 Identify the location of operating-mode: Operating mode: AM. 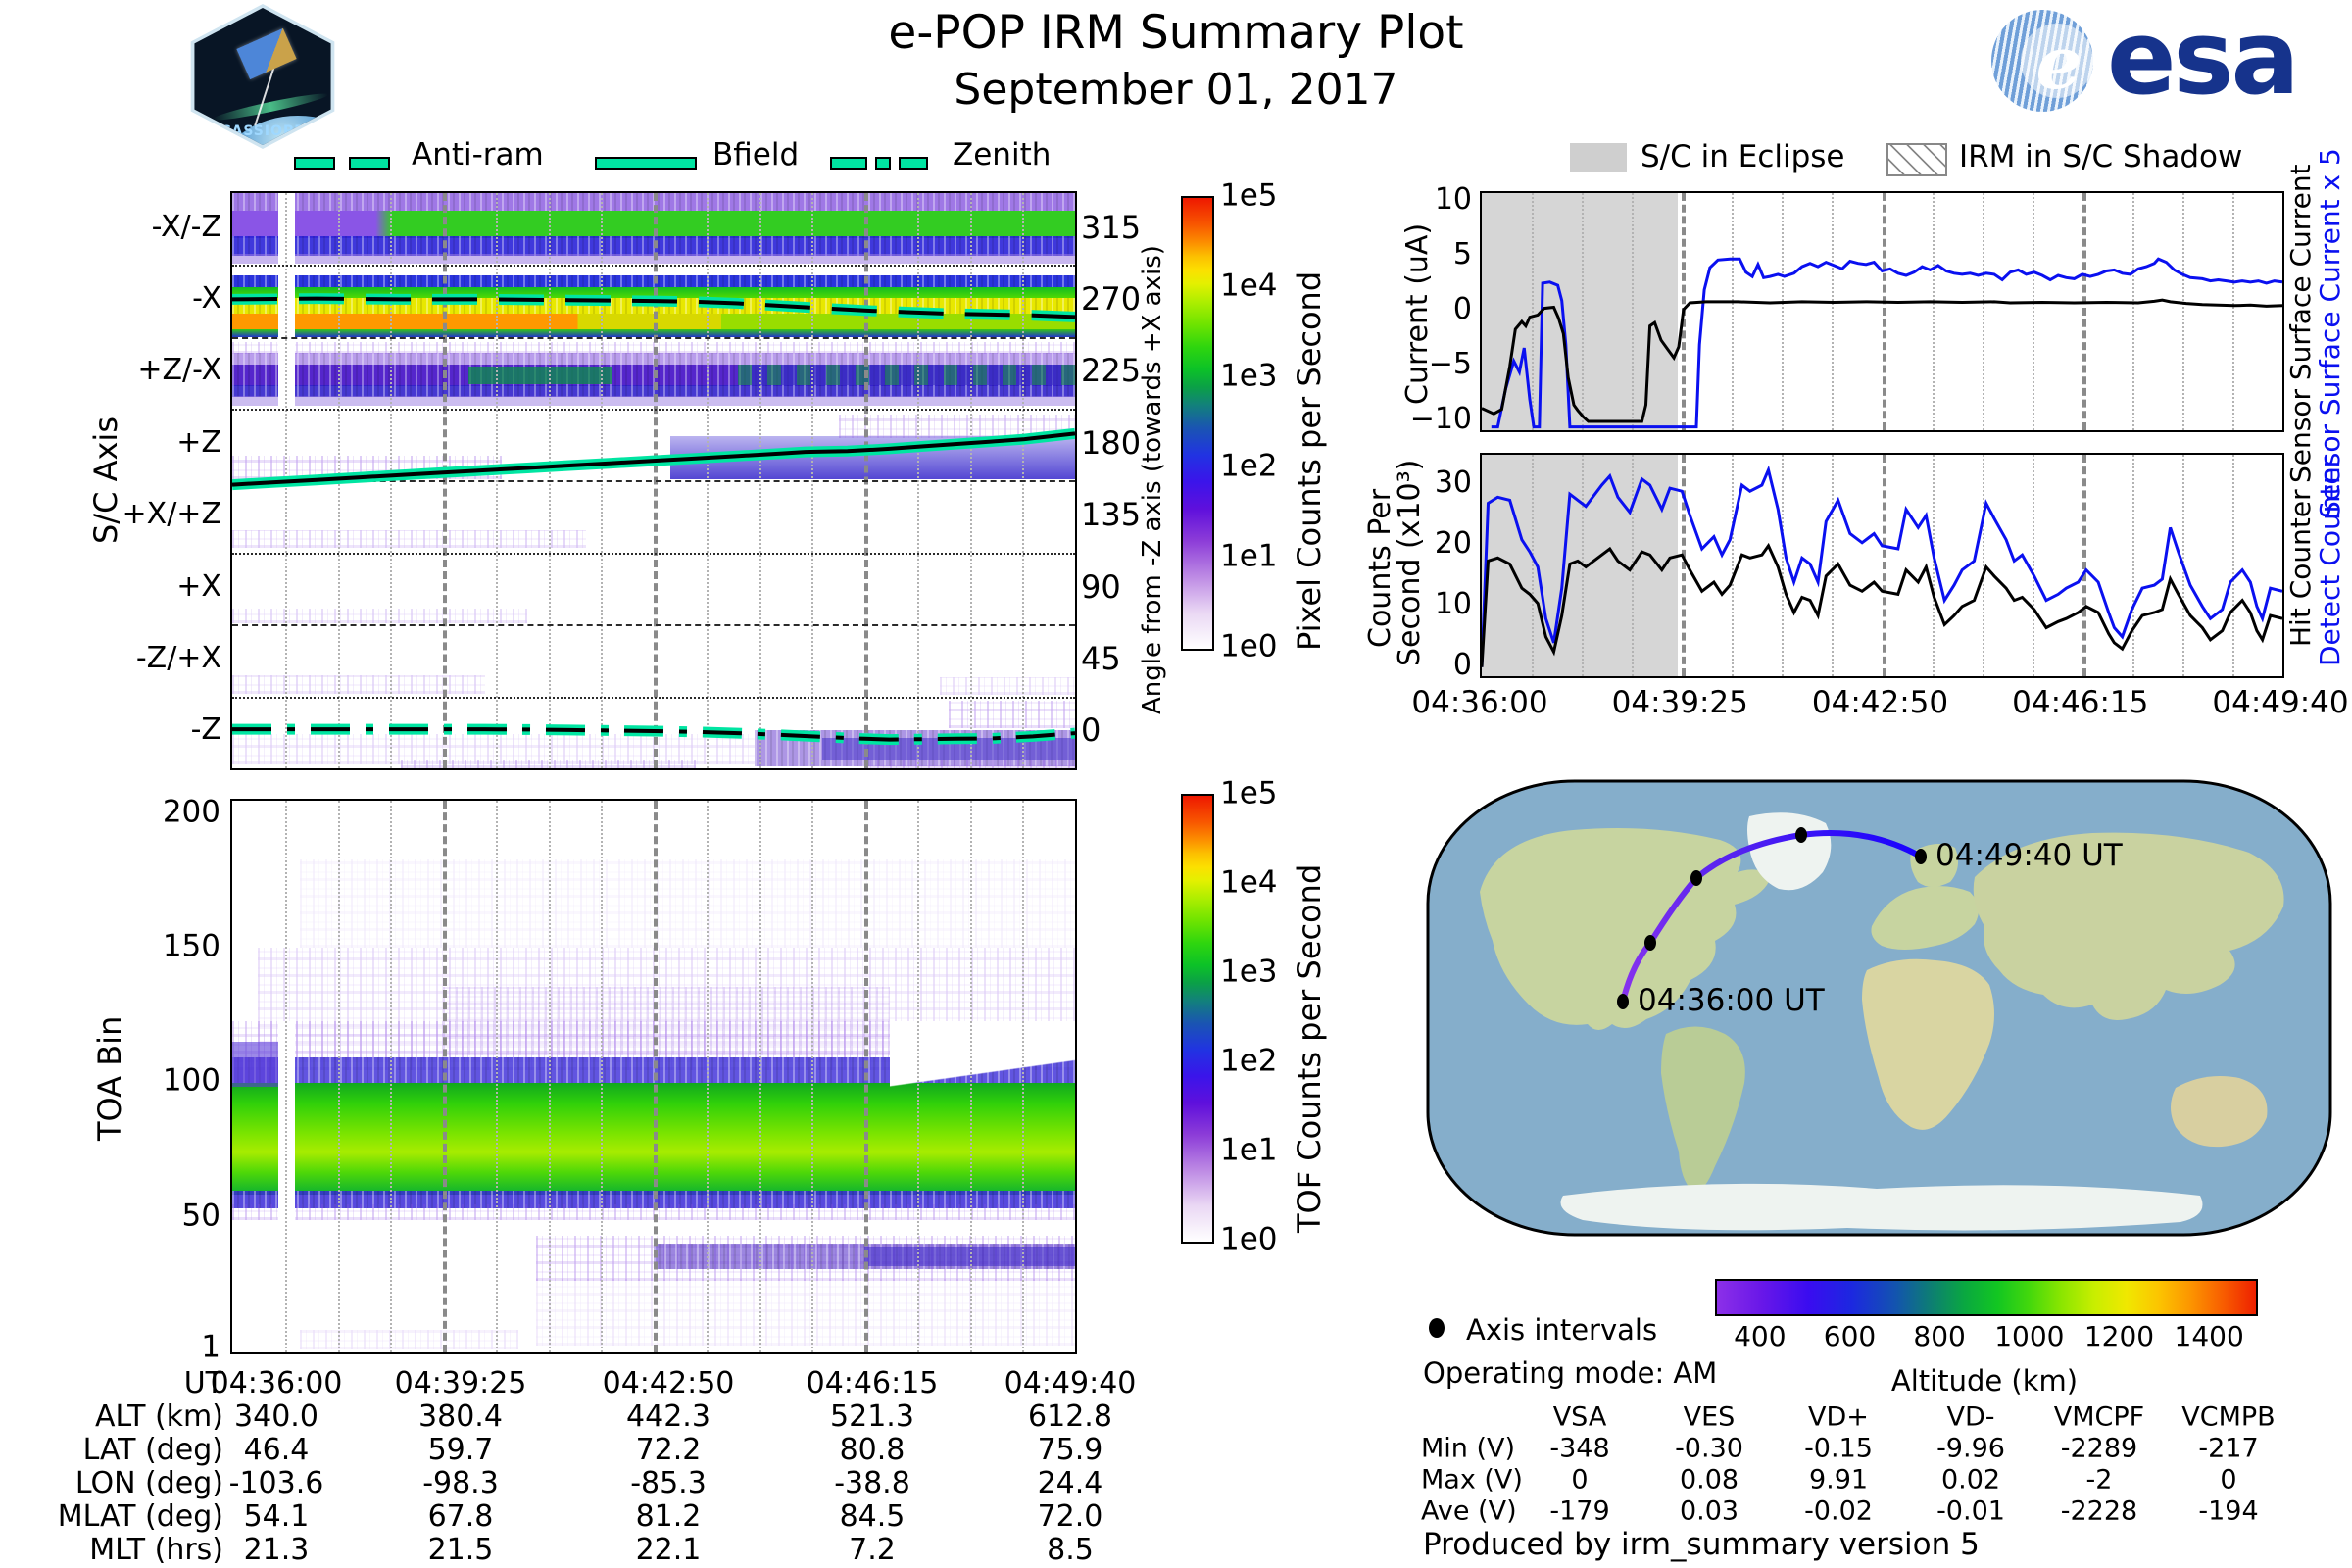
(1570, 1373).